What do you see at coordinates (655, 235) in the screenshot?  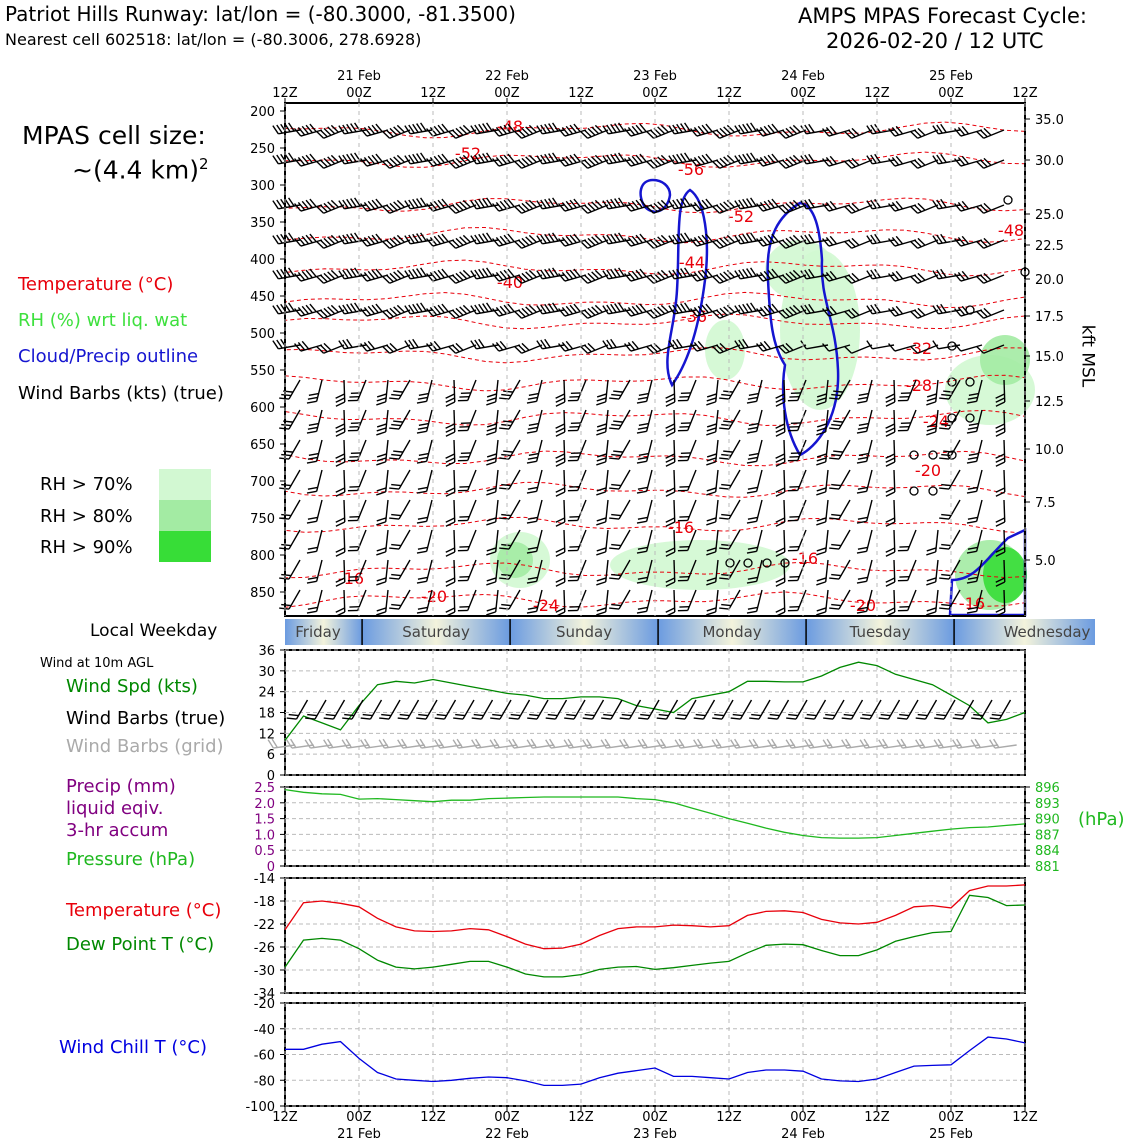 I see `temperature-contour-line` at bounding box center [655, 235].